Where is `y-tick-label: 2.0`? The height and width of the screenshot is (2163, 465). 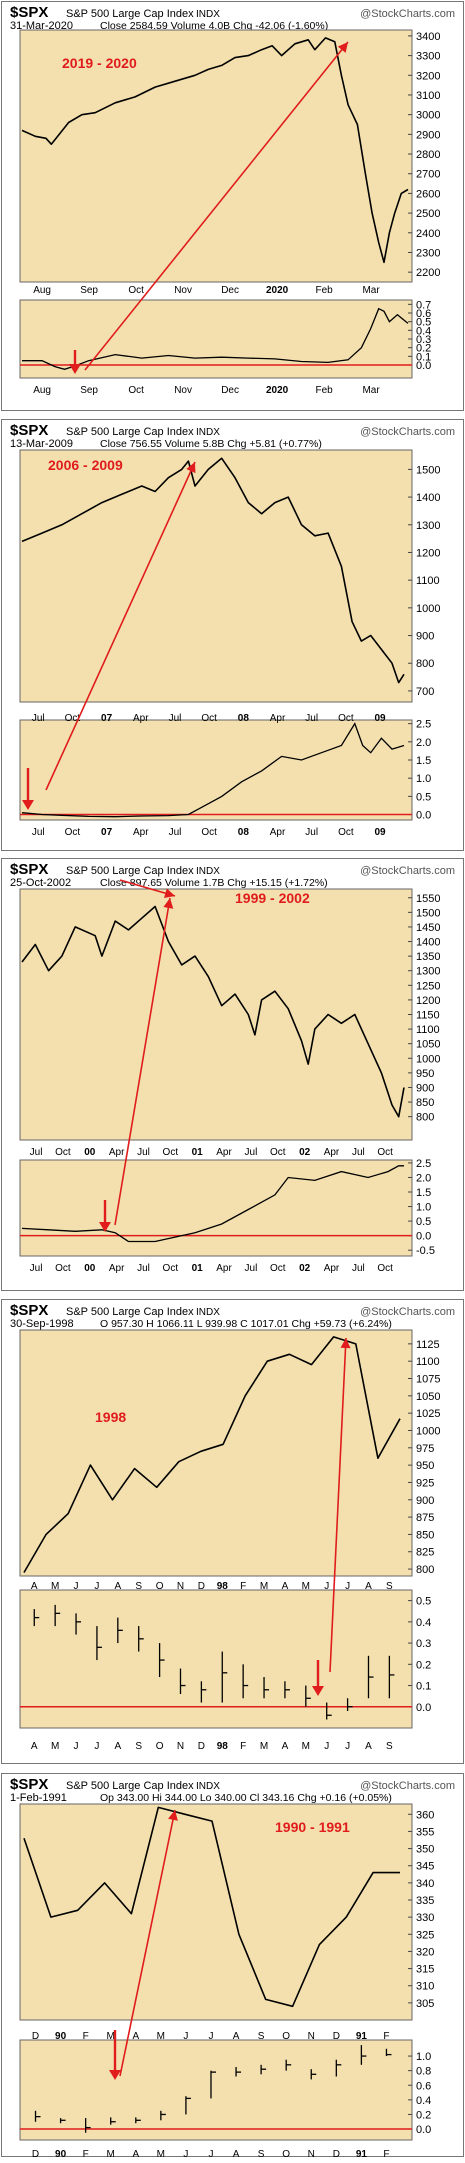 y-tick-label: 2.0 is located at coordinates (423, 1178).